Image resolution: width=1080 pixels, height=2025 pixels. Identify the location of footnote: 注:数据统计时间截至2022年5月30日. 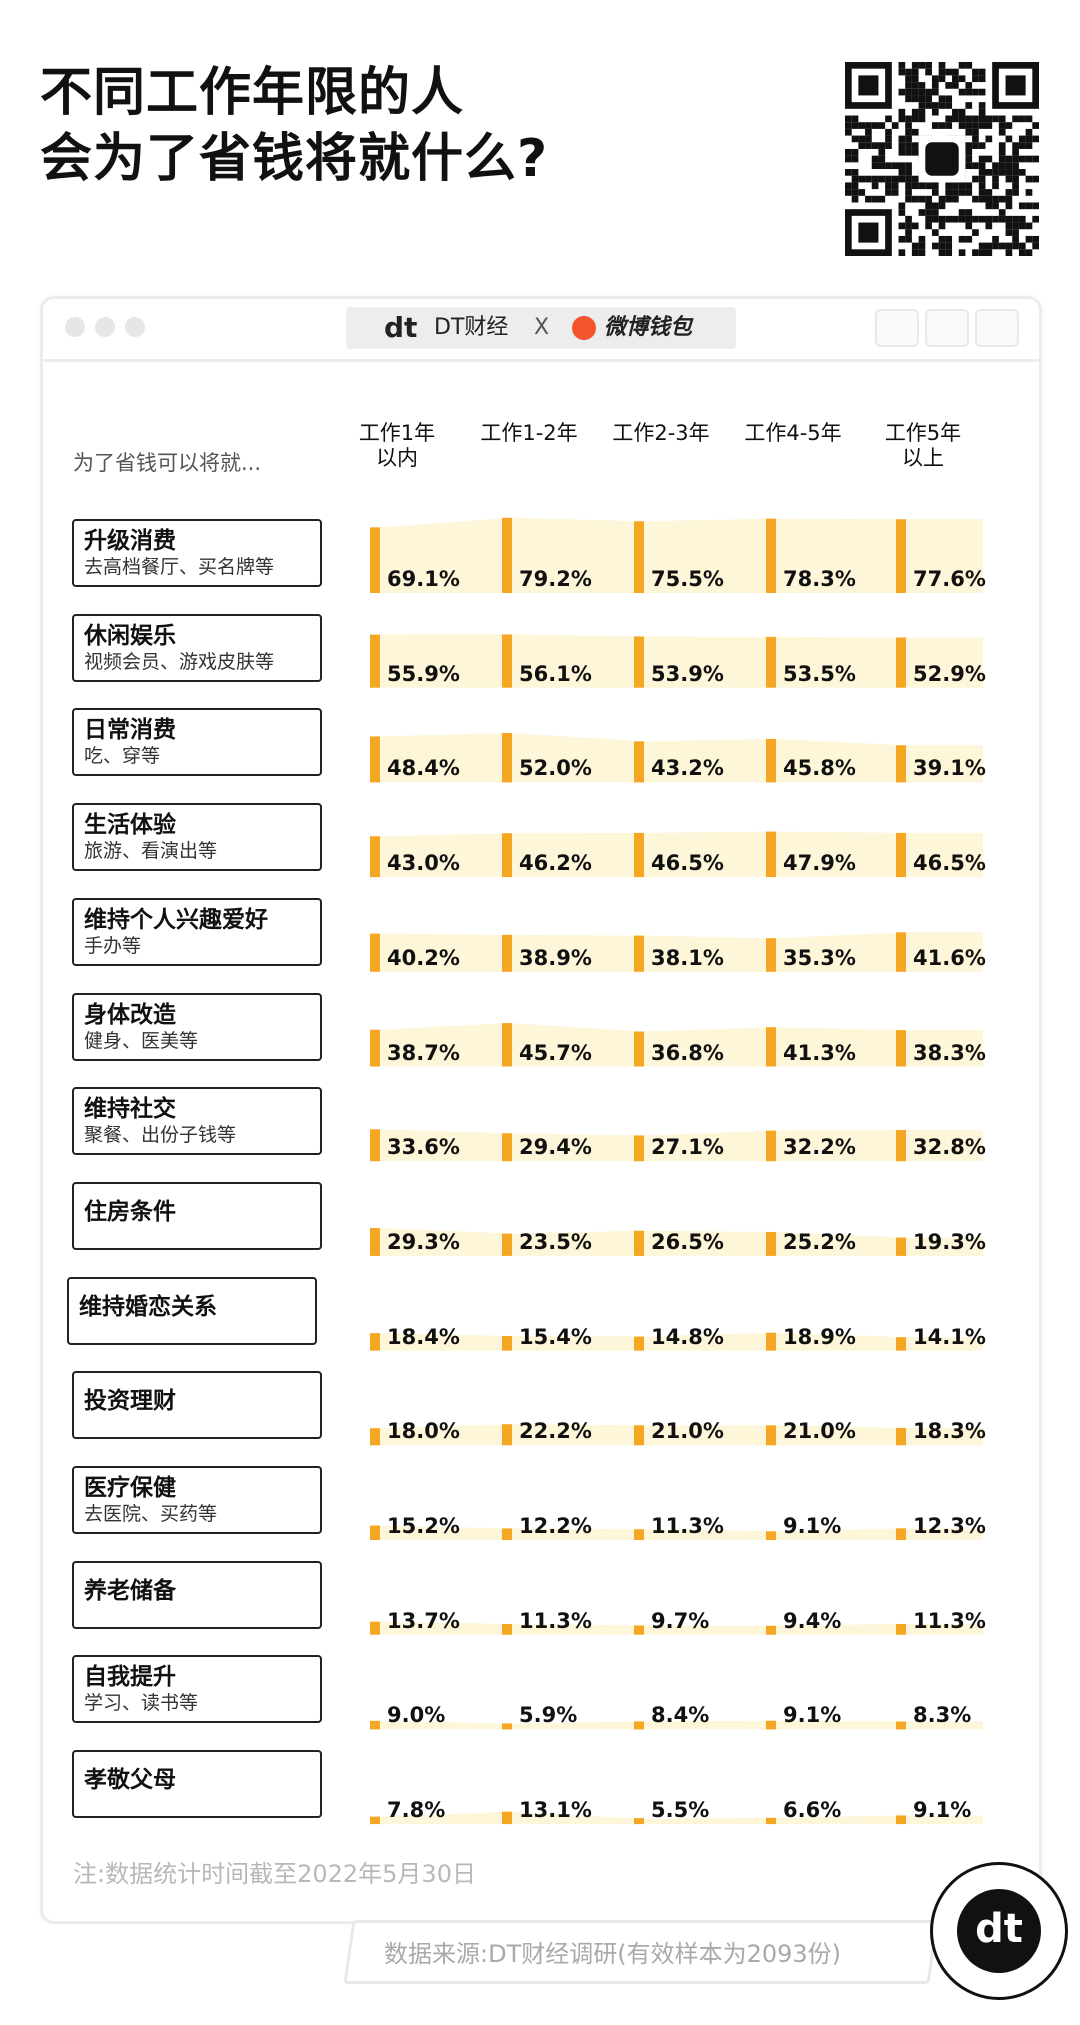
(274, 1874).